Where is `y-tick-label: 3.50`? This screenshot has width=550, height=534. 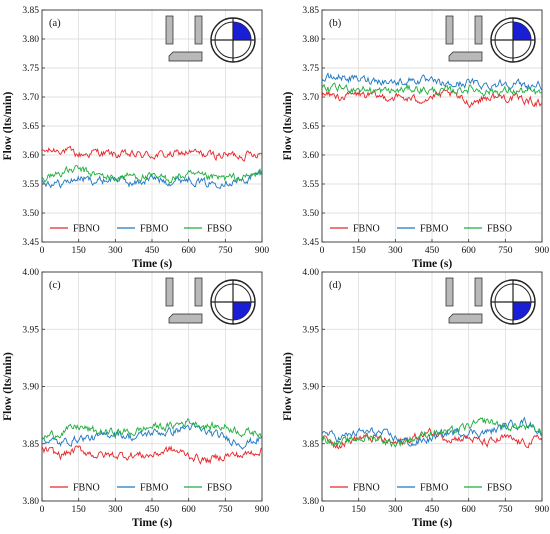 y-tick-label: 3.50 is located at coordinates (30, 214).